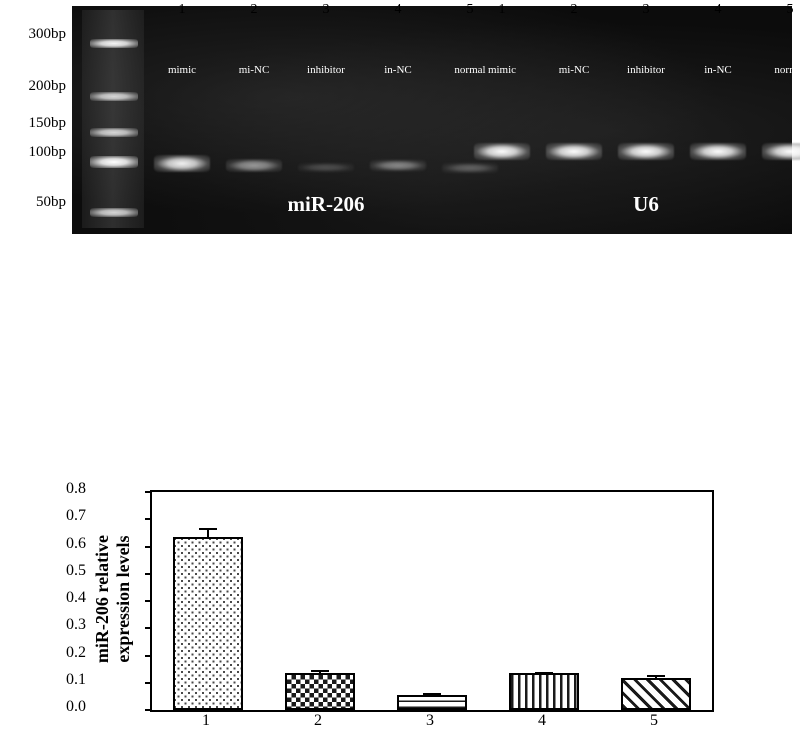 The image size is (800, 730). What do you see at coordinates (76, 597) in the screenshot?
I see `y-tick-label: 0.4` at bounding box center [76, 597].